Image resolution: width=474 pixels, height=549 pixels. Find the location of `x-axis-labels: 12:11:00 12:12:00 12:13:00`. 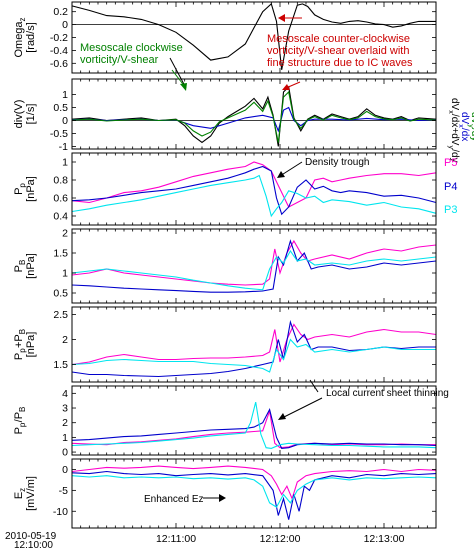

x-axis-labels: 12:11:00 12:12:00 12:13:00 is located at coordinates (280, 539).